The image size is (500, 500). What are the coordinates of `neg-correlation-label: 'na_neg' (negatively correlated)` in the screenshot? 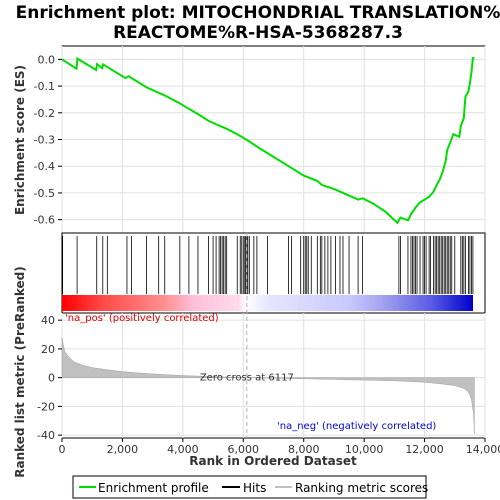 It's located at (356, 426).